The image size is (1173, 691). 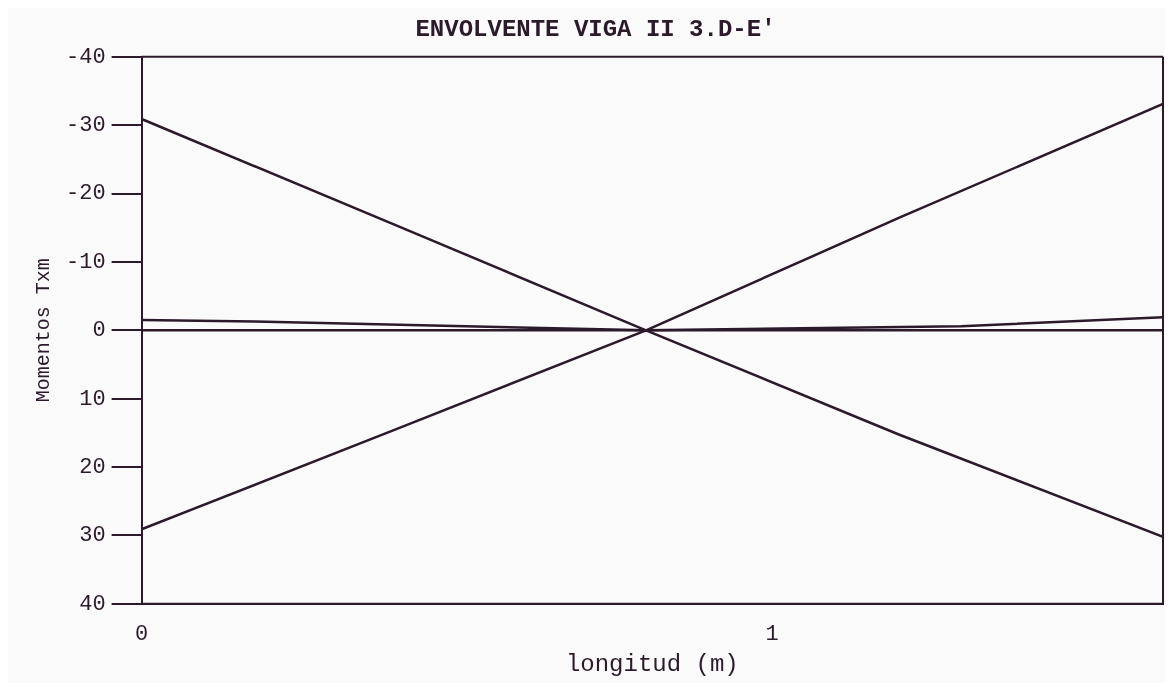 I want to click on y-tick-label: 0, so click(x=99, y=331).